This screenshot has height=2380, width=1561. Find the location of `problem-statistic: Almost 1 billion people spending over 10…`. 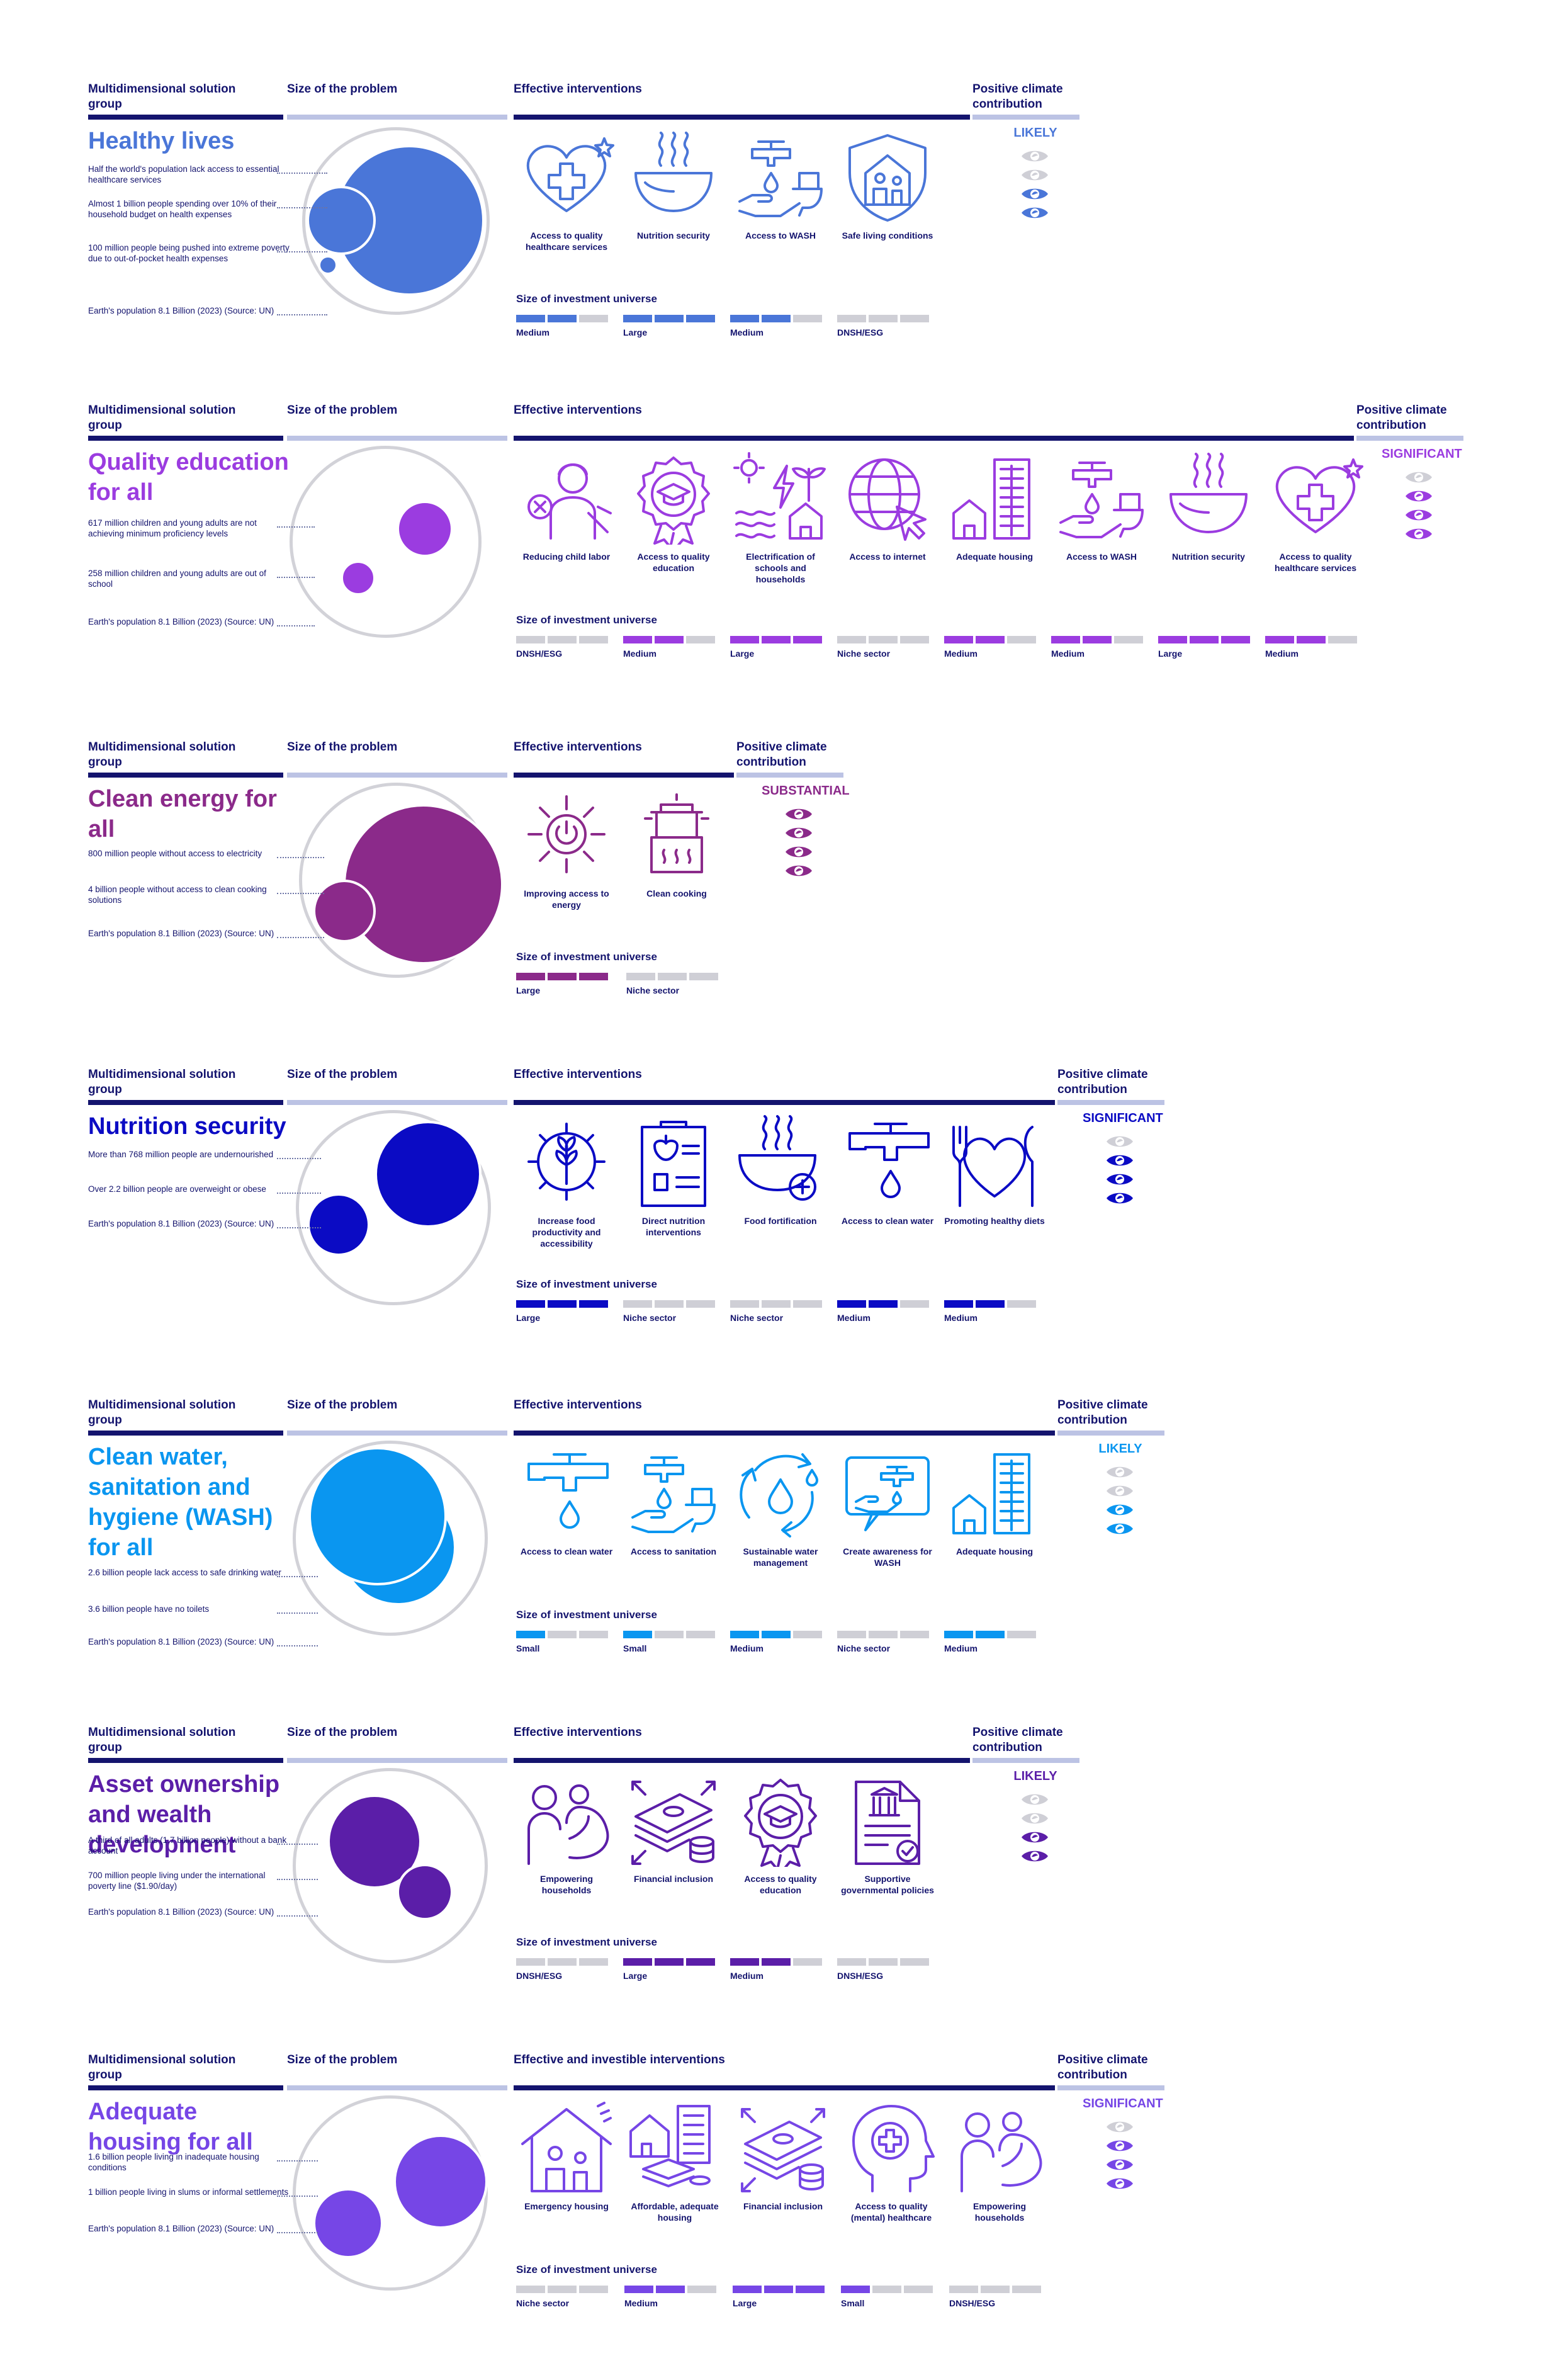

problem-statistic: Almost 1 billion people spending over 10… is located at coordinates (182, 209).